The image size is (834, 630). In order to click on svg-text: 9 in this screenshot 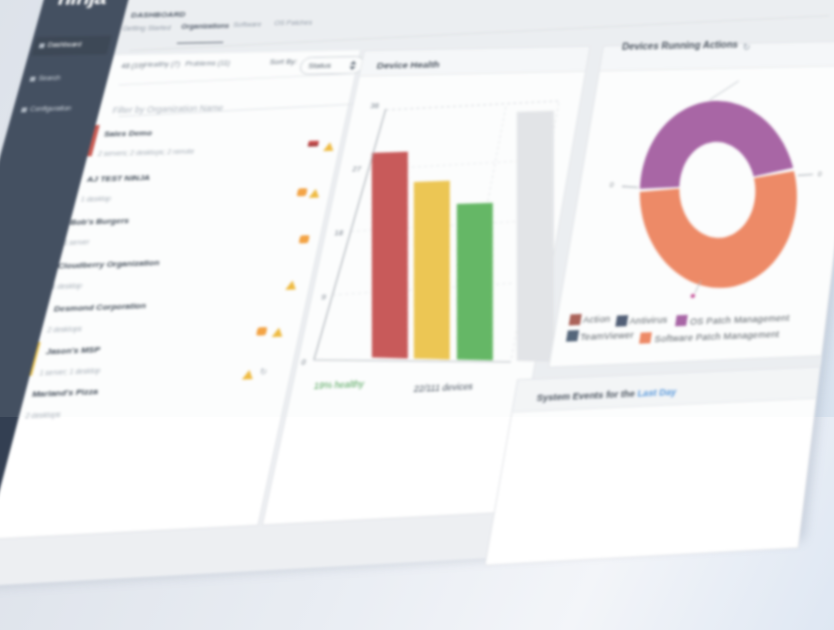, I will do `click(324, 296)`.